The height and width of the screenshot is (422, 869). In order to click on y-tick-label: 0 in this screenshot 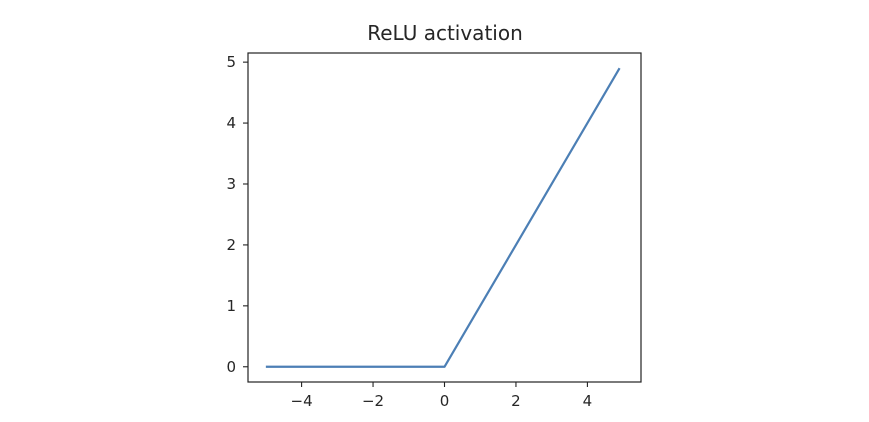, I will do `click(231, 367)`.